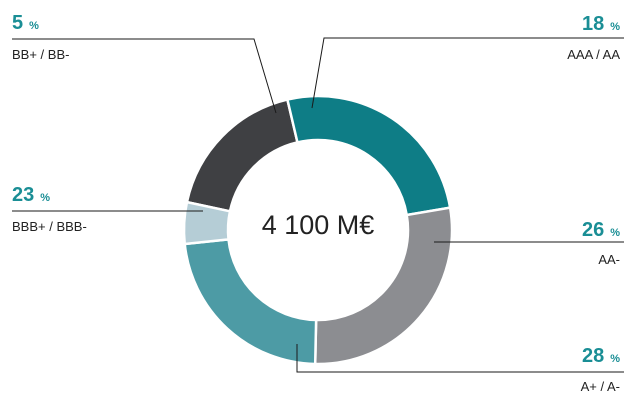  I want to click on slice-aa, so click(368, 155).